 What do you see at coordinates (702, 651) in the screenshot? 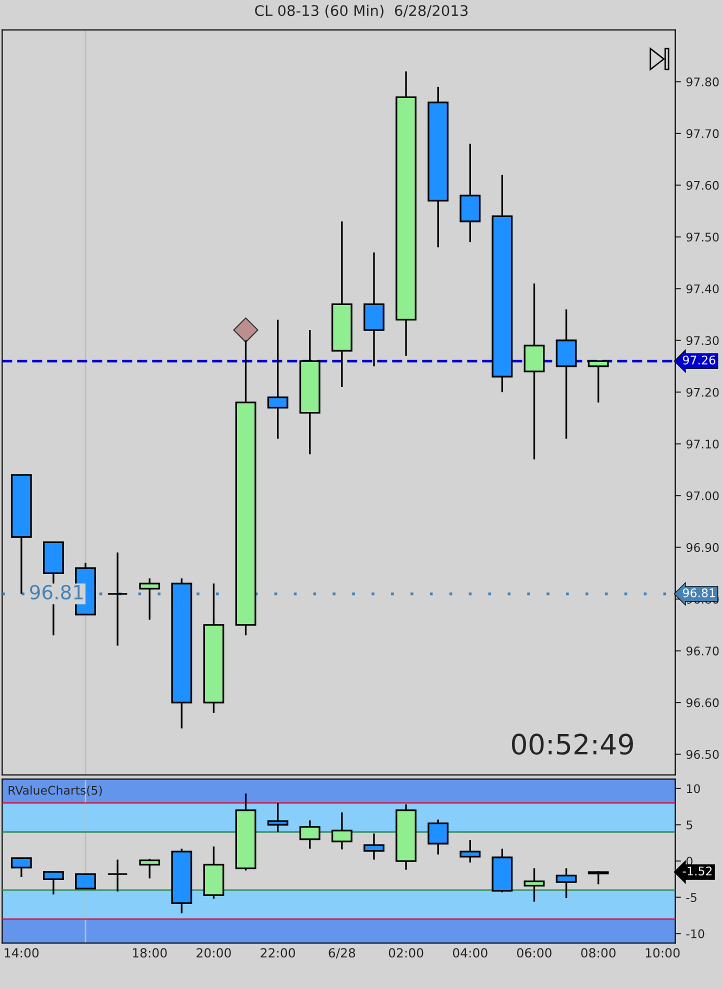
I see `y-tick-label: 96.70` at bounding box center [702, 651].